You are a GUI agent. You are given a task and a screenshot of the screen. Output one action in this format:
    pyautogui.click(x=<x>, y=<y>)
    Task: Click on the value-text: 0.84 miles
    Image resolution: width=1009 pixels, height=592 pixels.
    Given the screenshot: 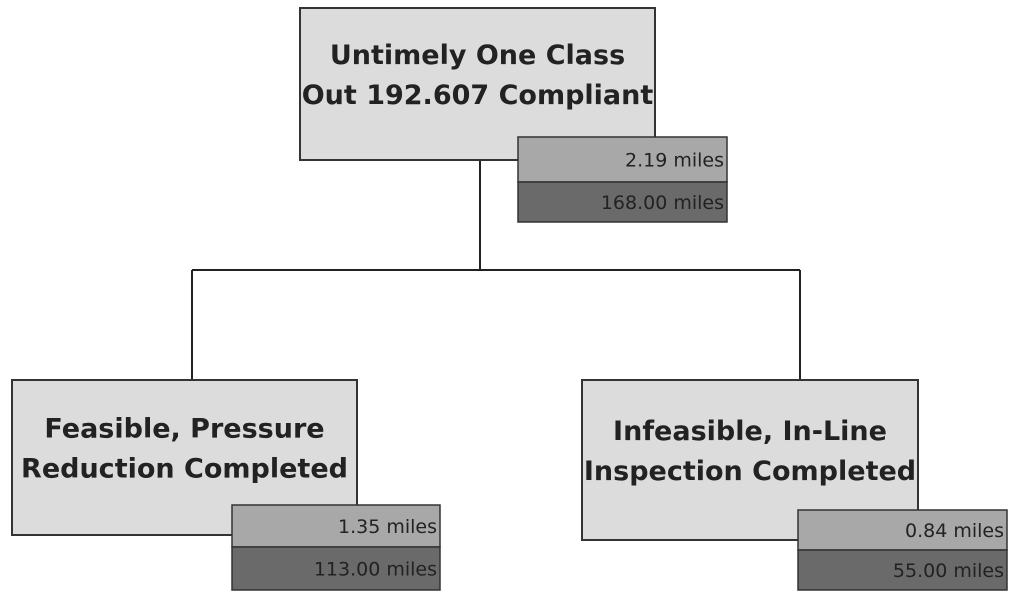 What is the action you would take?
    pyautogui.click(x=954, y=531)
    